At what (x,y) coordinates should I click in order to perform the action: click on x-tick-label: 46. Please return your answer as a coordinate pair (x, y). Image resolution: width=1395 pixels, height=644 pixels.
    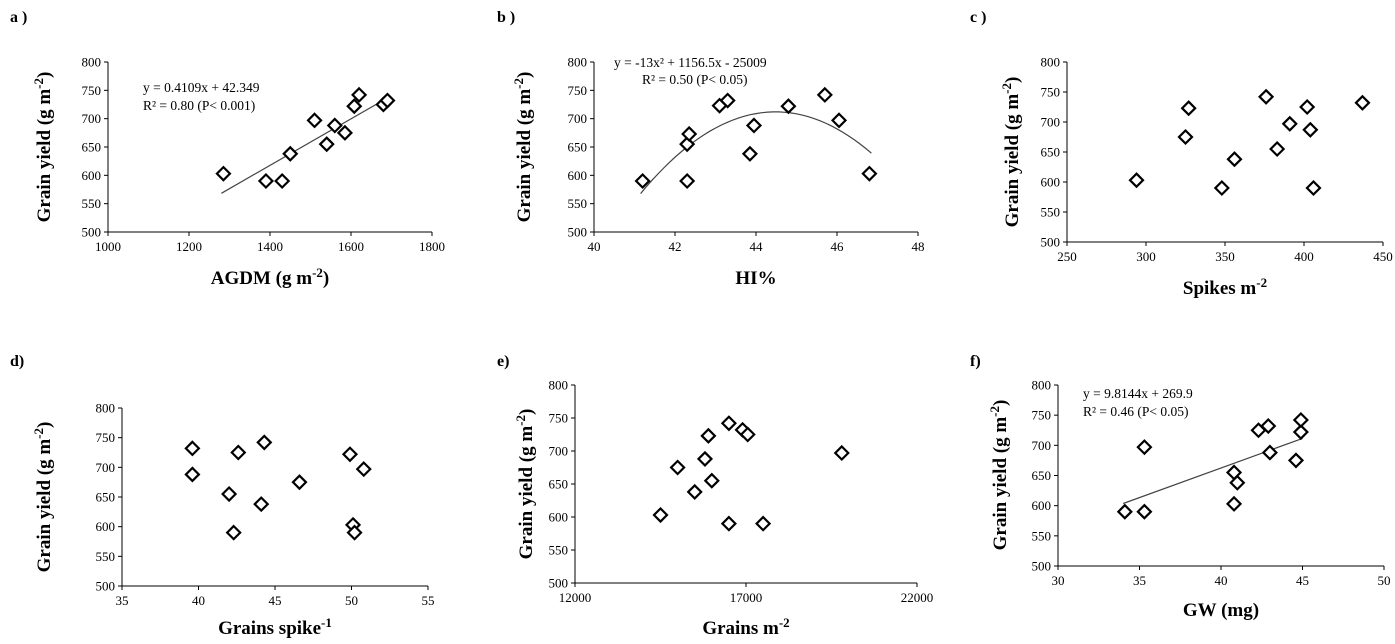
    Looking at the image, I should click on (838, 246).